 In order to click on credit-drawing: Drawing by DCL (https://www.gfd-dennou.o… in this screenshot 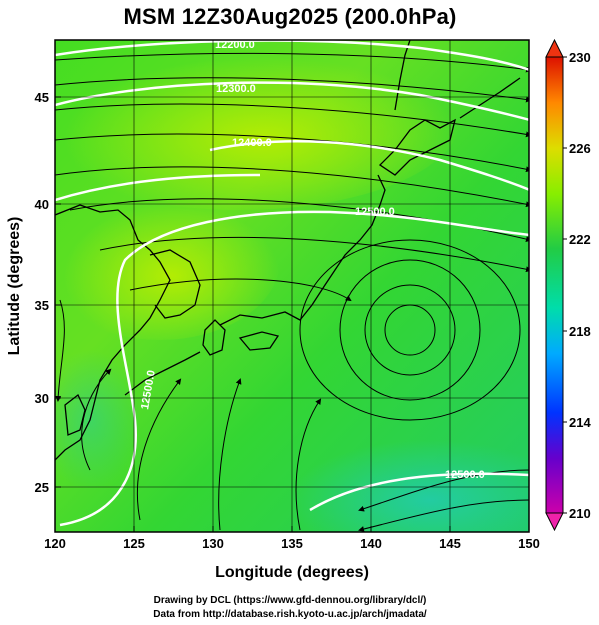, I will do `click(290, 600)`.